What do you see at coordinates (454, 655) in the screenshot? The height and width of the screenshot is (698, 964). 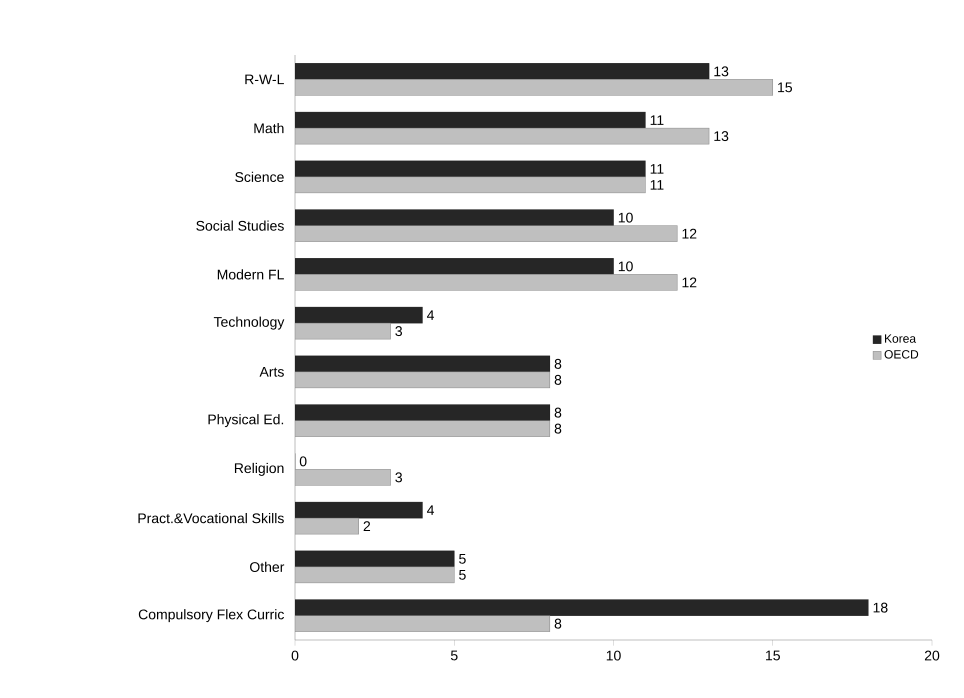 I see `x-tick-label: 5` at bounding box center [454, 655].